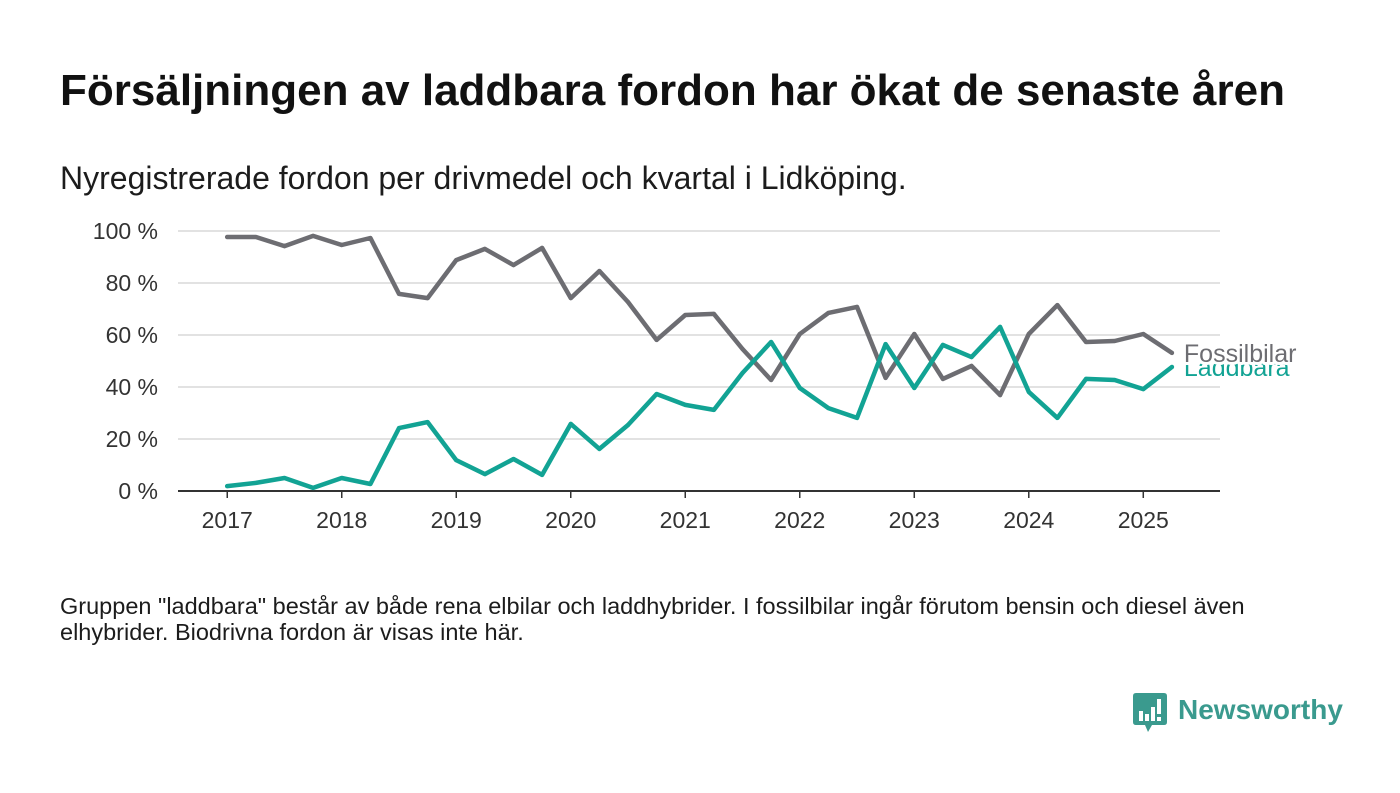 This screenshot has height=793, width=1400. I want to click on x-tick-label: 2018, so click(341, 520).